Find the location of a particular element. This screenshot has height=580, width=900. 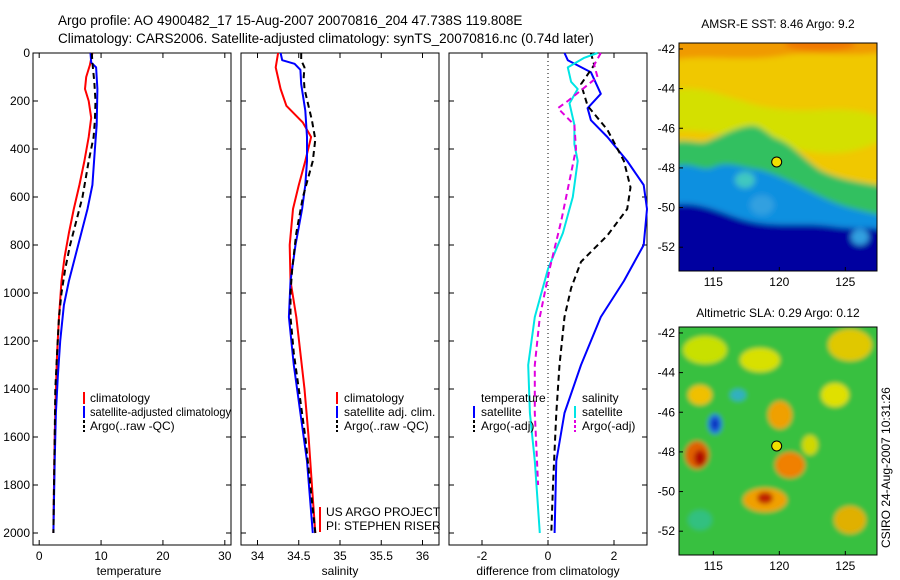

sla-map-frame is located at coordinates (778, 441).